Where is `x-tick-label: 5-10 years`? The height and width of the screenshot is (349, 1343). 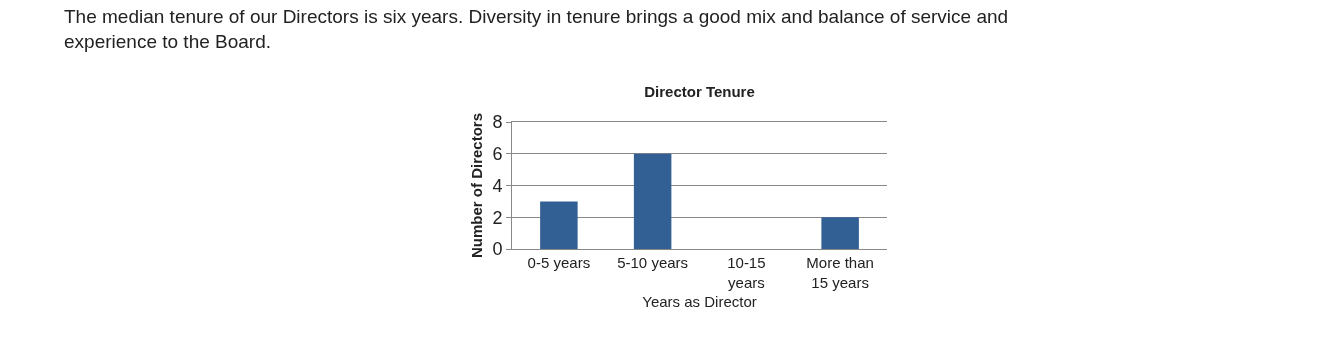 x-tick-label: 5-10 years is located at coordinates (653, 262).